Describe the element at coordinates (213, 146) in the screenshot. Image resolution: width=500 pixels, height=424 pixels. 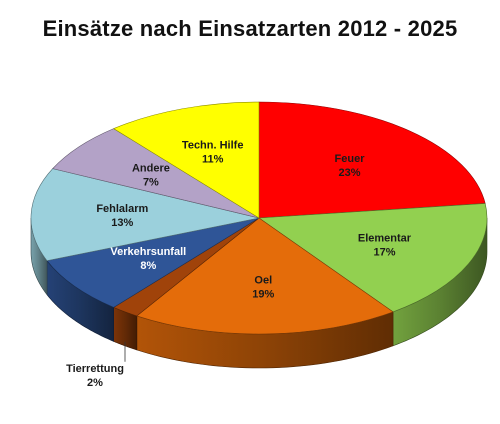
I see `slice-label-techn-hilfe: Techn. Hilfe` at that location.